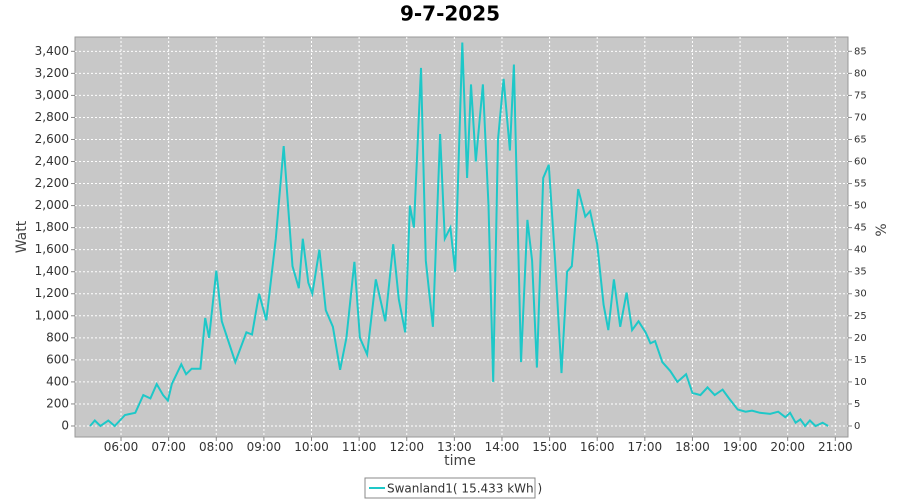  Describe the element at coordinates (857, 426) in the screenshot. I see `y2-tick-label: 0` at that location.